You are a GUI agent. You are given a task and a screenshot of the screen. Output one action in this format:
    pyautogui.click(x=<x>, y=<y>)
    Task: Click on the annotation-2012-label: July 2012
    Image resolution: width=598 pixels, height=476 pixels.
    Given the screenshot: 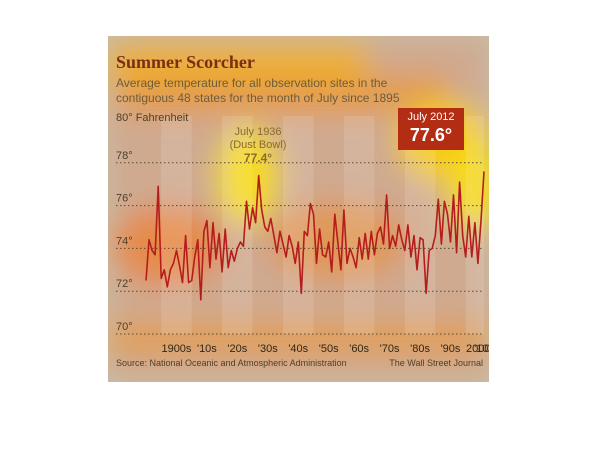 What is the action you would take?
    pyautogui.click(x=431, y=117)
    